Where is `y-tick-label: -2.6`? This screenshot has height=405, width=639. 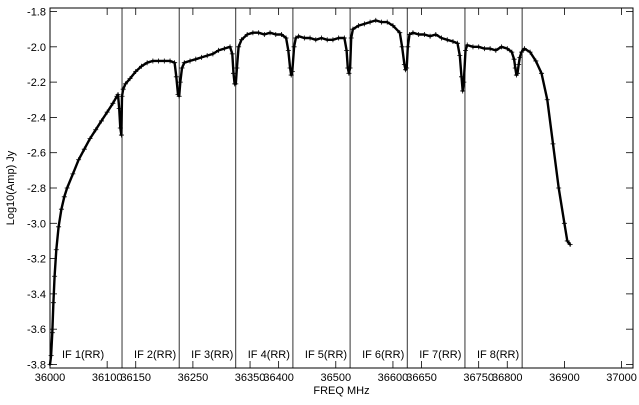 y-tick-label: -2.6 is located at coordinates (36, 154).